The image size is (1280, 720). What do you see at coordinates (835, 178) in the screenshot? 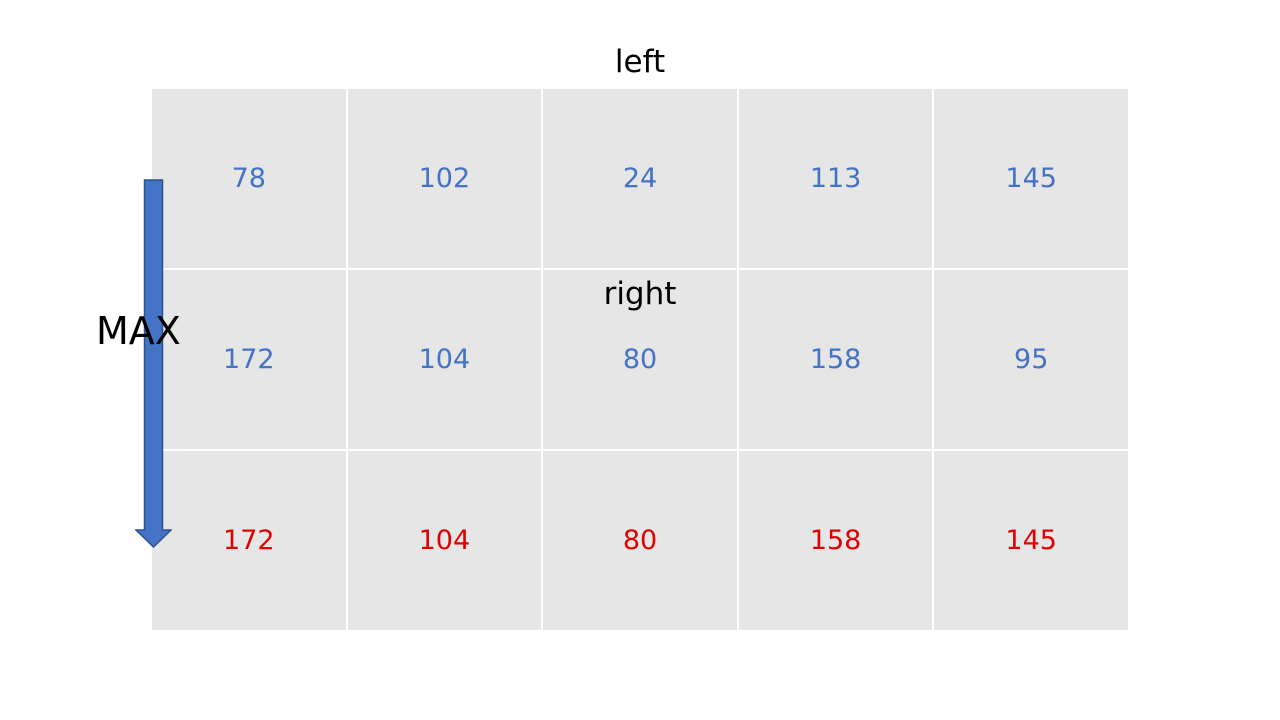
I see `grid-cell-left-4: 113` at bounding box center [835, 178].